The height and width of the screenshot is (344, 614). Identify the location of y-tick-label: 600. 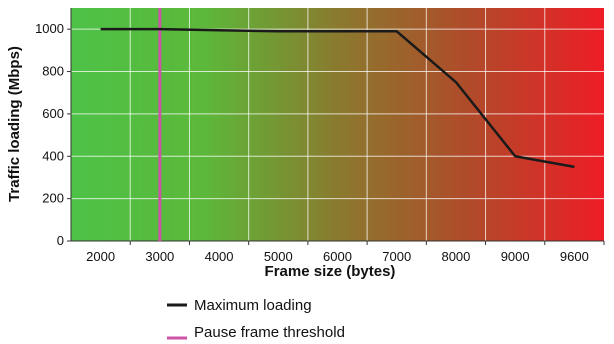
(53, 113).